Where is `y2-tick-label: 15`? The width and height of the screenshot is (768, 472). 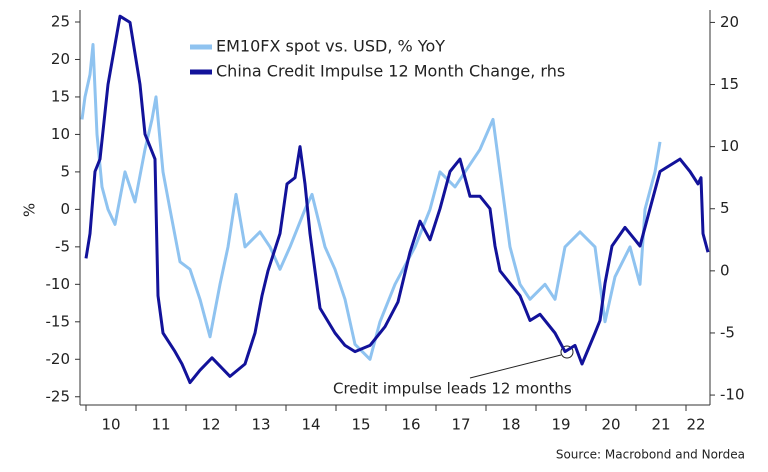
y2-tick-label: 15 is located at coordinates (729, 84).